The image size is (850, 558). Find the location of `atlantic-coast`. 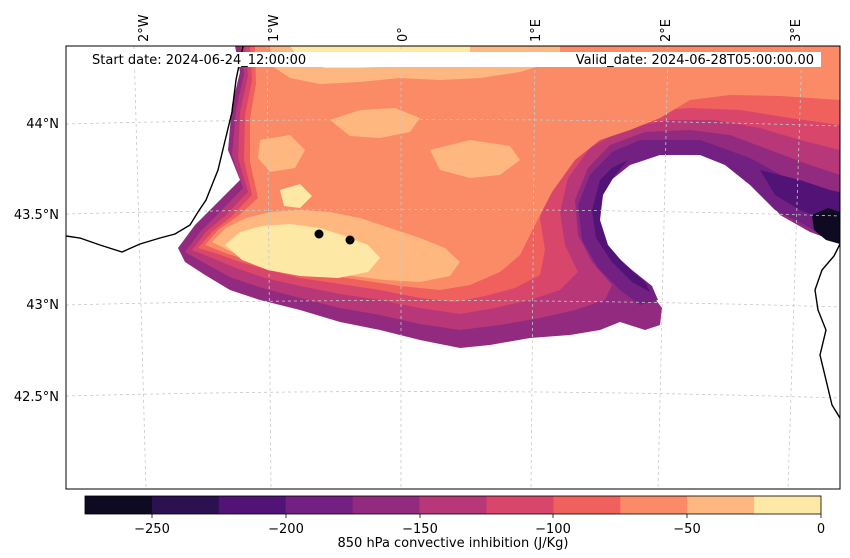

atlantic-coast is located at coordinates (155, 149).